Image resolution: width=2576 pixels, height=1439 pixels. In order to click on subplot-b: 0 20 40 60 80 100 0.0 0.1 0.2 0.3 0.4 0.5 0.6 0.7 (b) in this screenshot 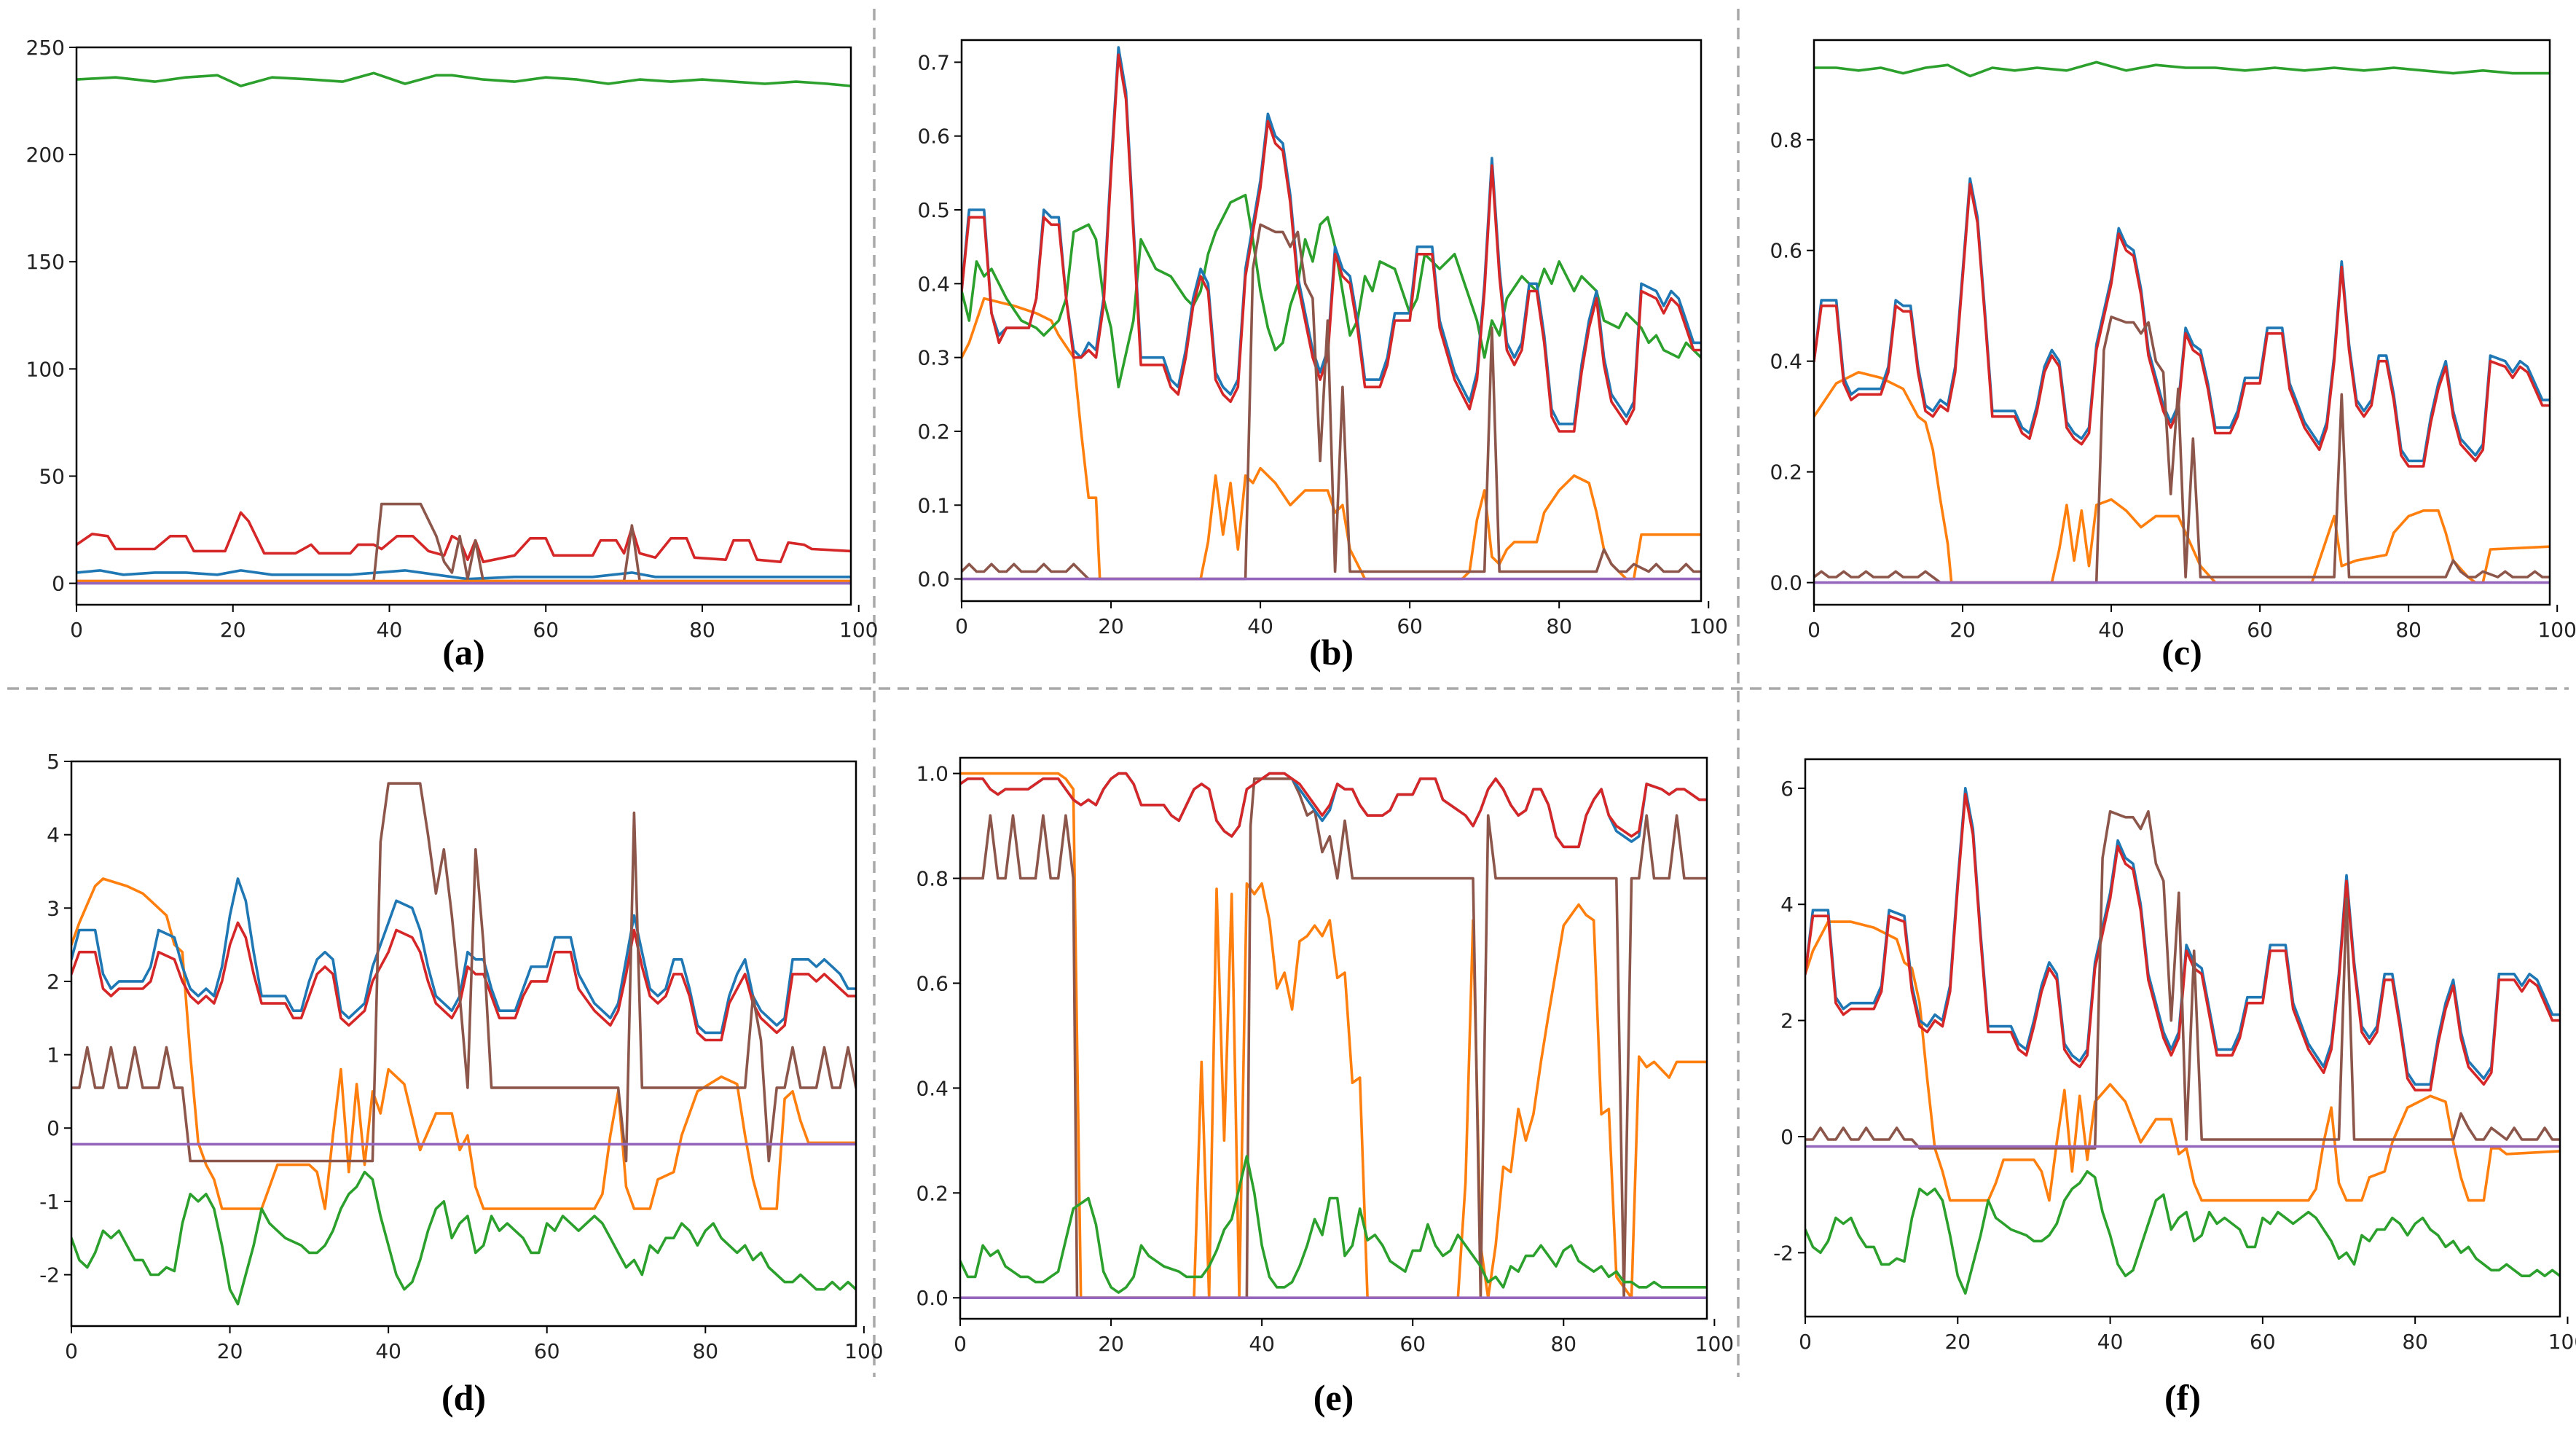, I will do `click(1322, 356)`.